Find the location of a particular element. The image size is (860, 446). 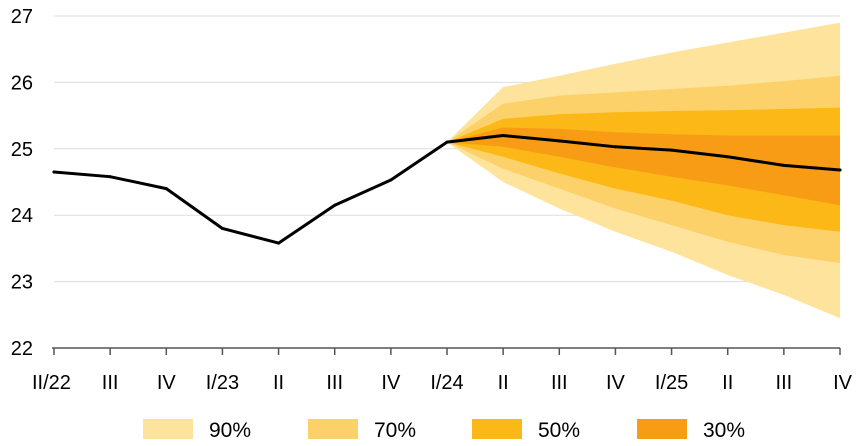

y-tick-label: 25 is located at coordinates (22, 150).